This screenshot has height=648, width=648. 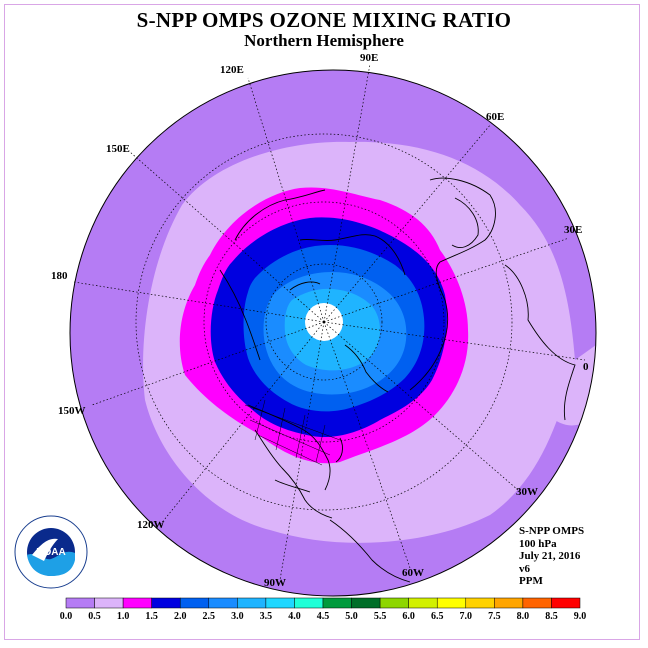 What do you see at coordinates (123, 616) in the screenshot?
I see `colorbar-tick-label: 1.0` at bounding box center [123, 616].